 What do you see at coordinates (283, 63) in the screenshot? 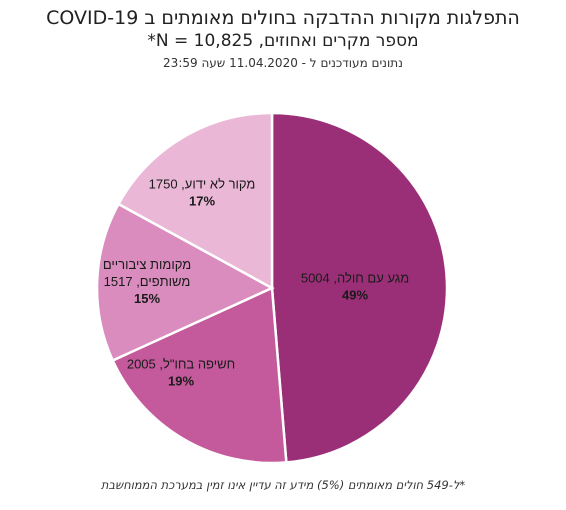
I see `update-note: נתונים מעודכנים ל - 11.04.2020 שעה 23:59` at bounding box center [283, 63].